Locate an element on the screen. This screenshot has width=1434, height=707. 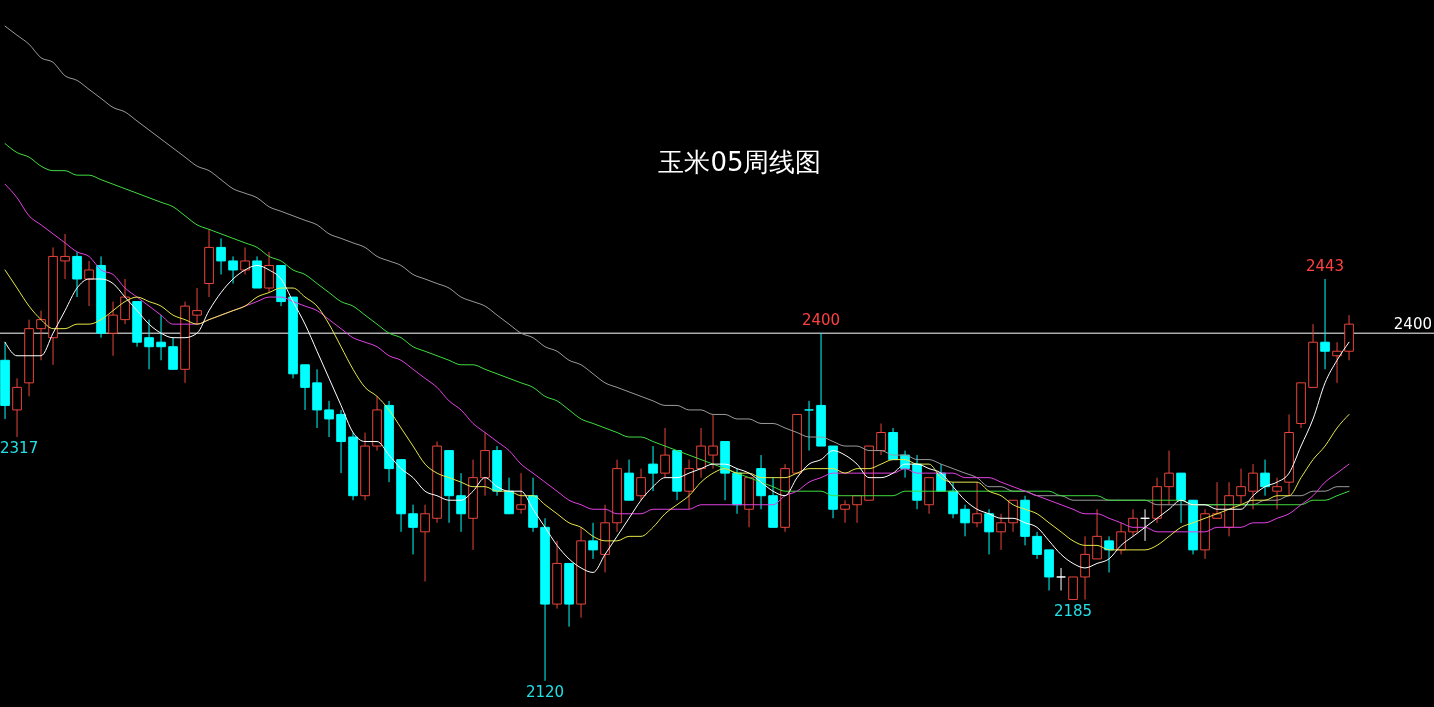
text: 2185 is located at coordinates (1073, 610).